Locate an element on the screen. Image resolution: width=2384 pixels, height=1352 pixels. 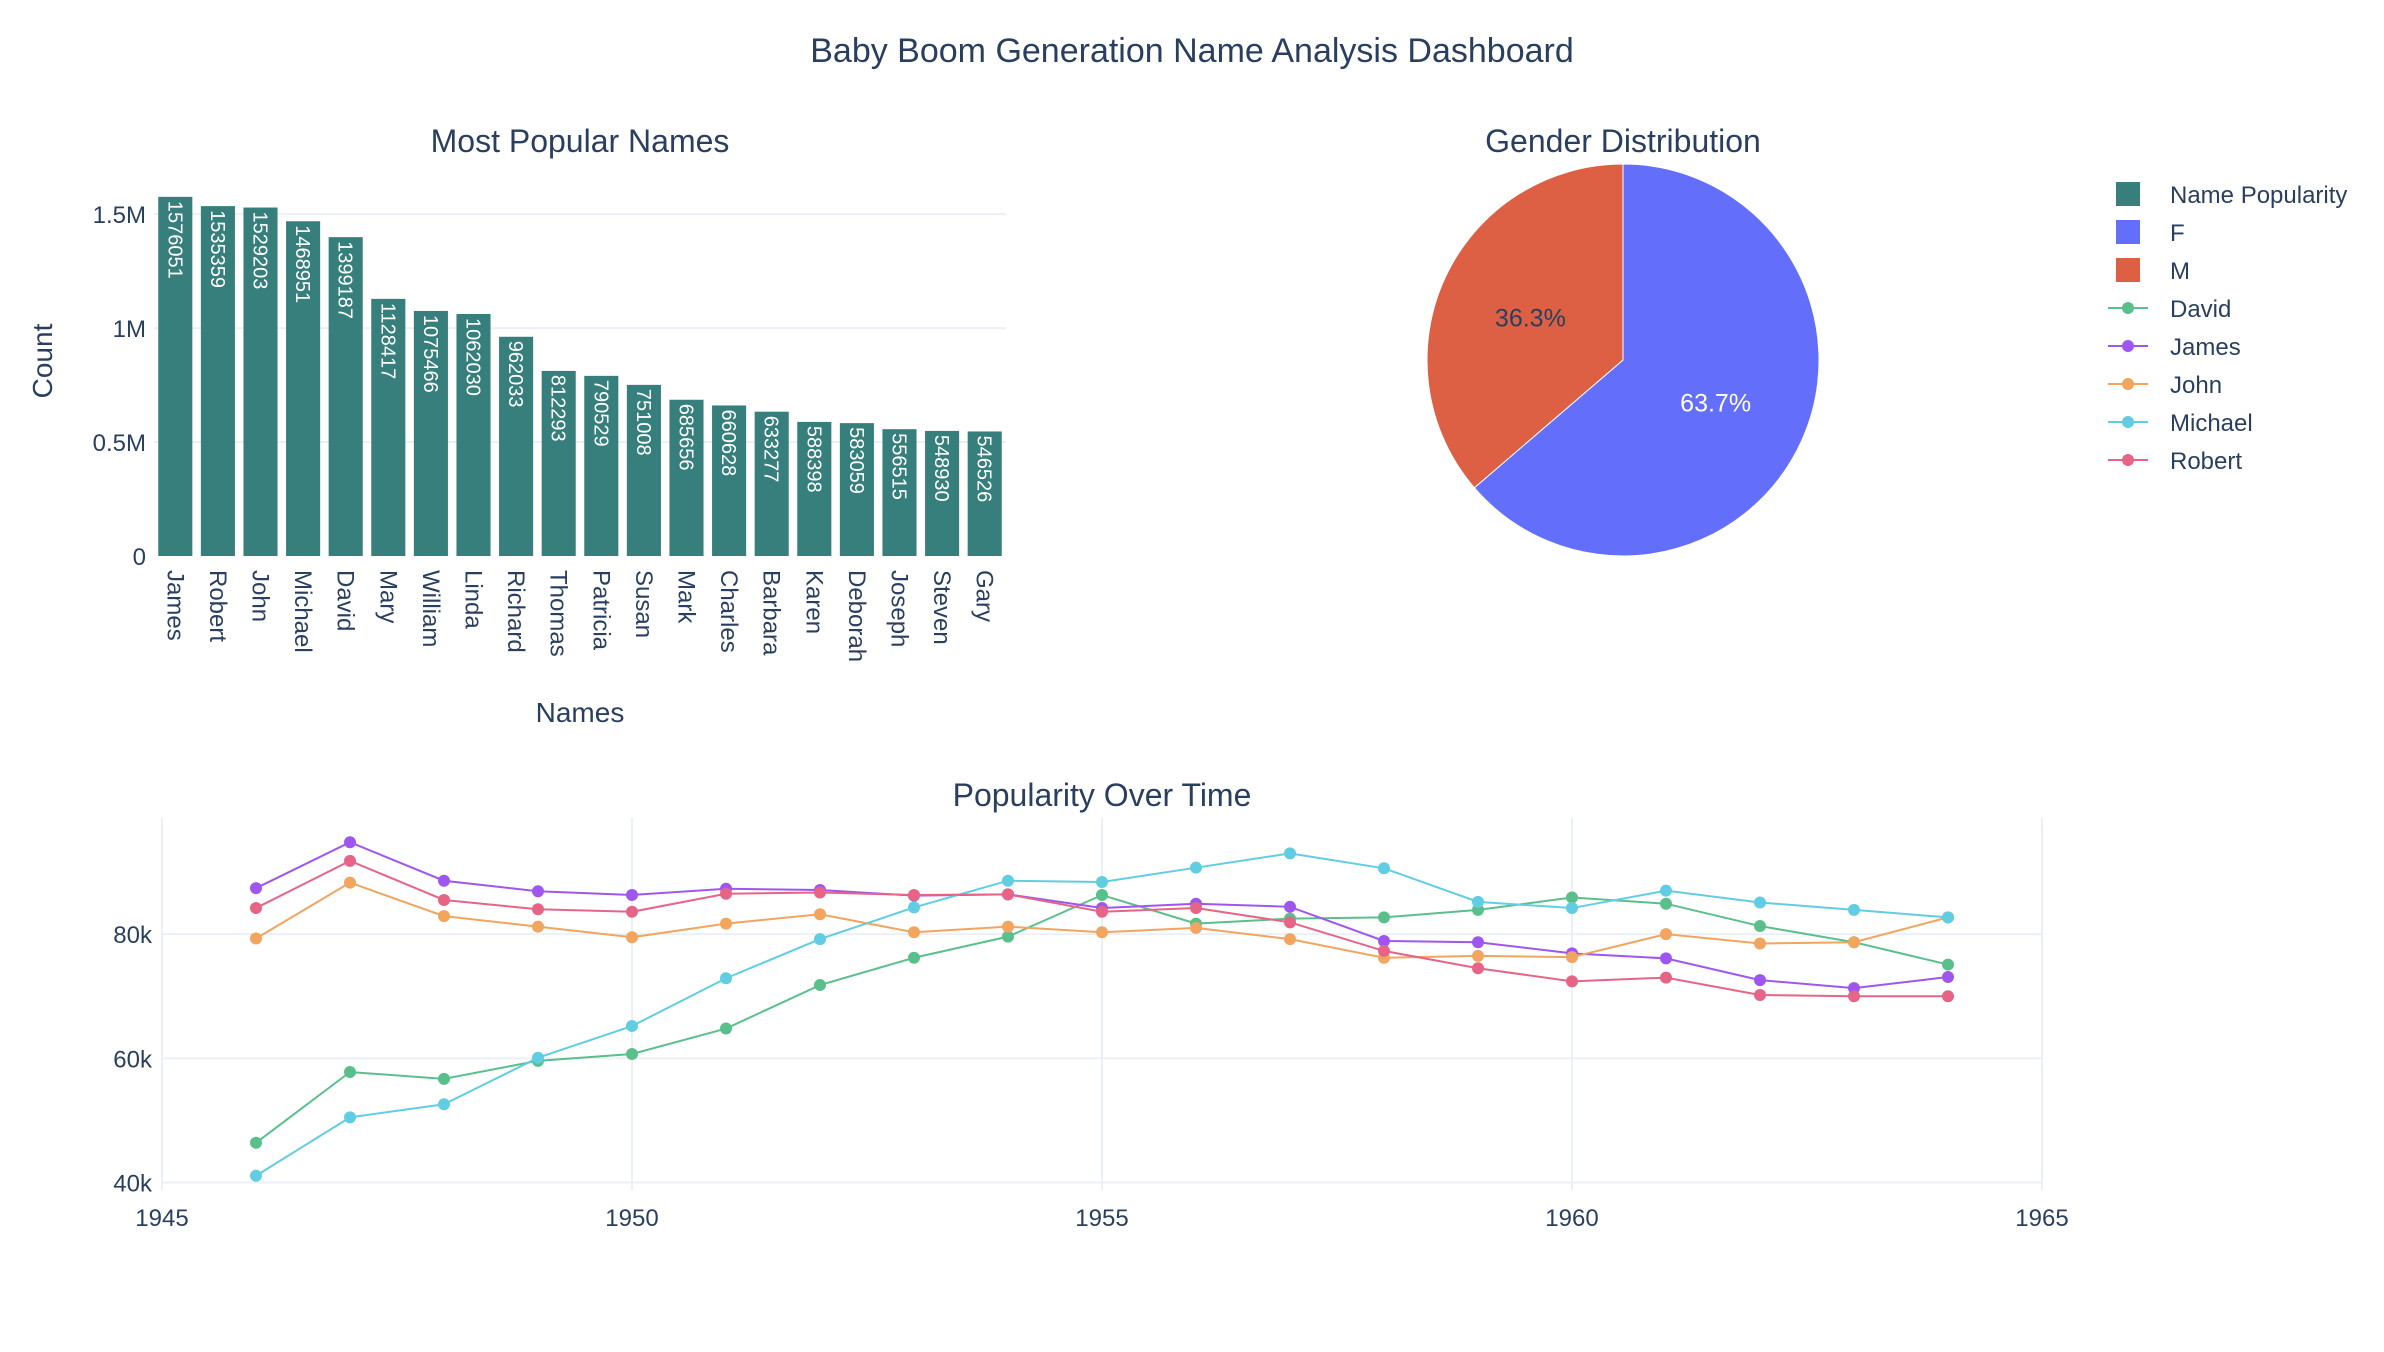
legend-label: M is located at coordinates (2180, 271).